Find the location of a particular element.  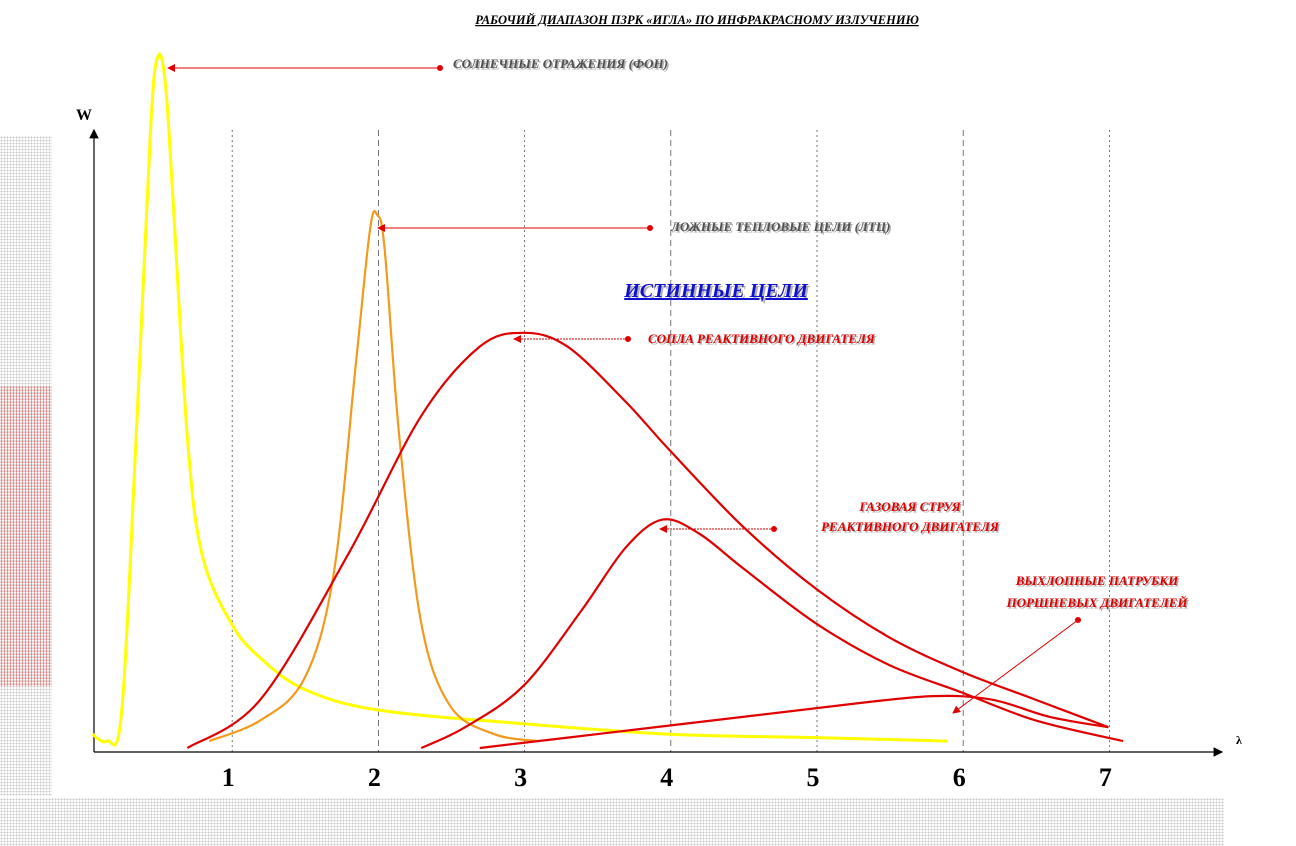

annotation-shadow: СОПЛА РЕАКТИВНОГО ДВИГАТЕЛЯ is located at coordinates (764, 340).